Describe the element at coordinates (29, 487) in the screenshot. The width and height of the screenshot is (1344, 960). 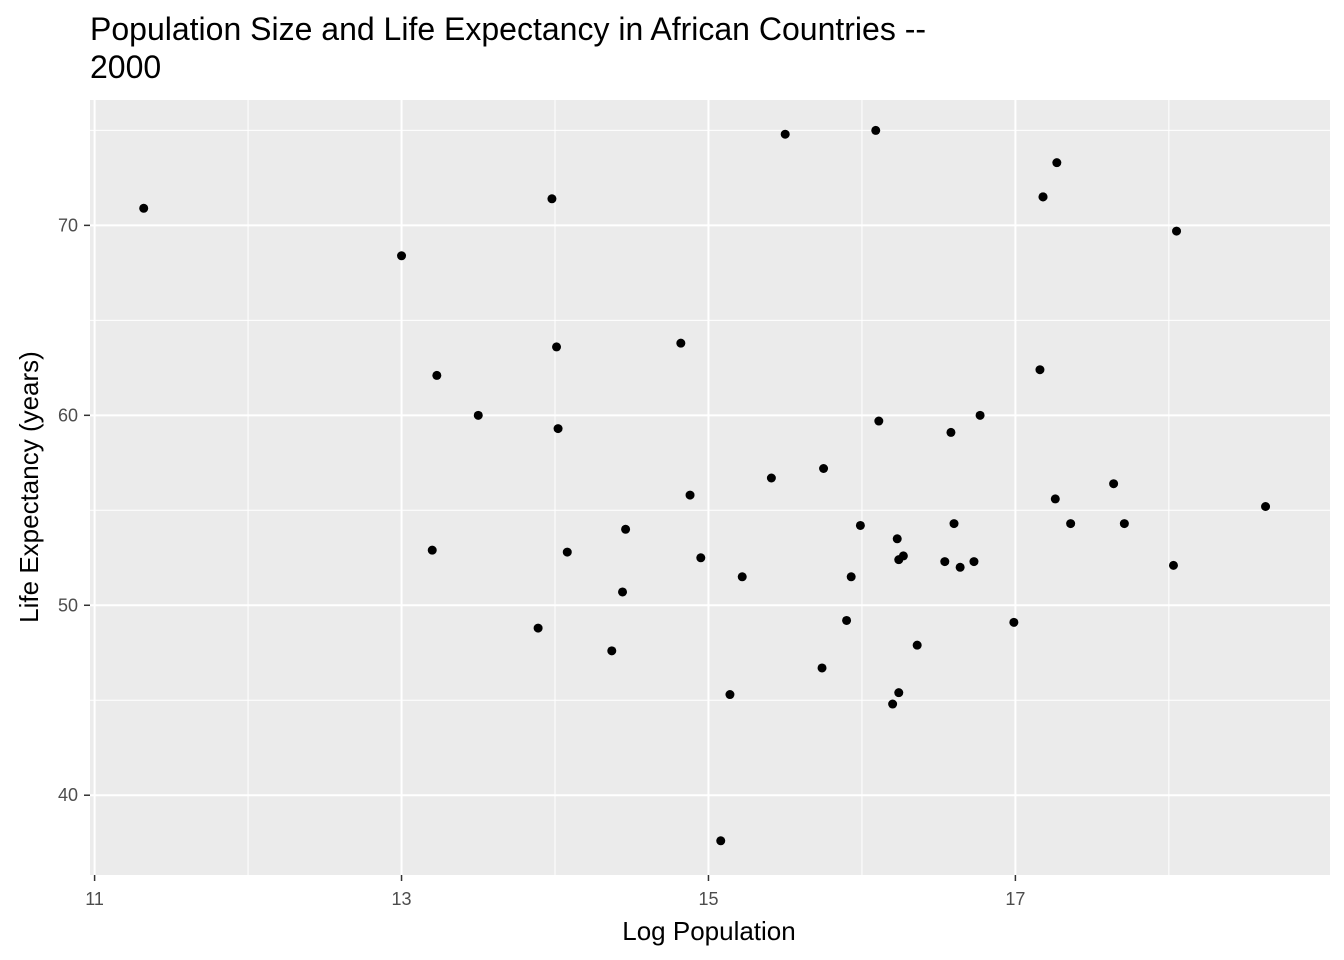
I see `y-axis-title: Life Expectancy (years)` at that location.